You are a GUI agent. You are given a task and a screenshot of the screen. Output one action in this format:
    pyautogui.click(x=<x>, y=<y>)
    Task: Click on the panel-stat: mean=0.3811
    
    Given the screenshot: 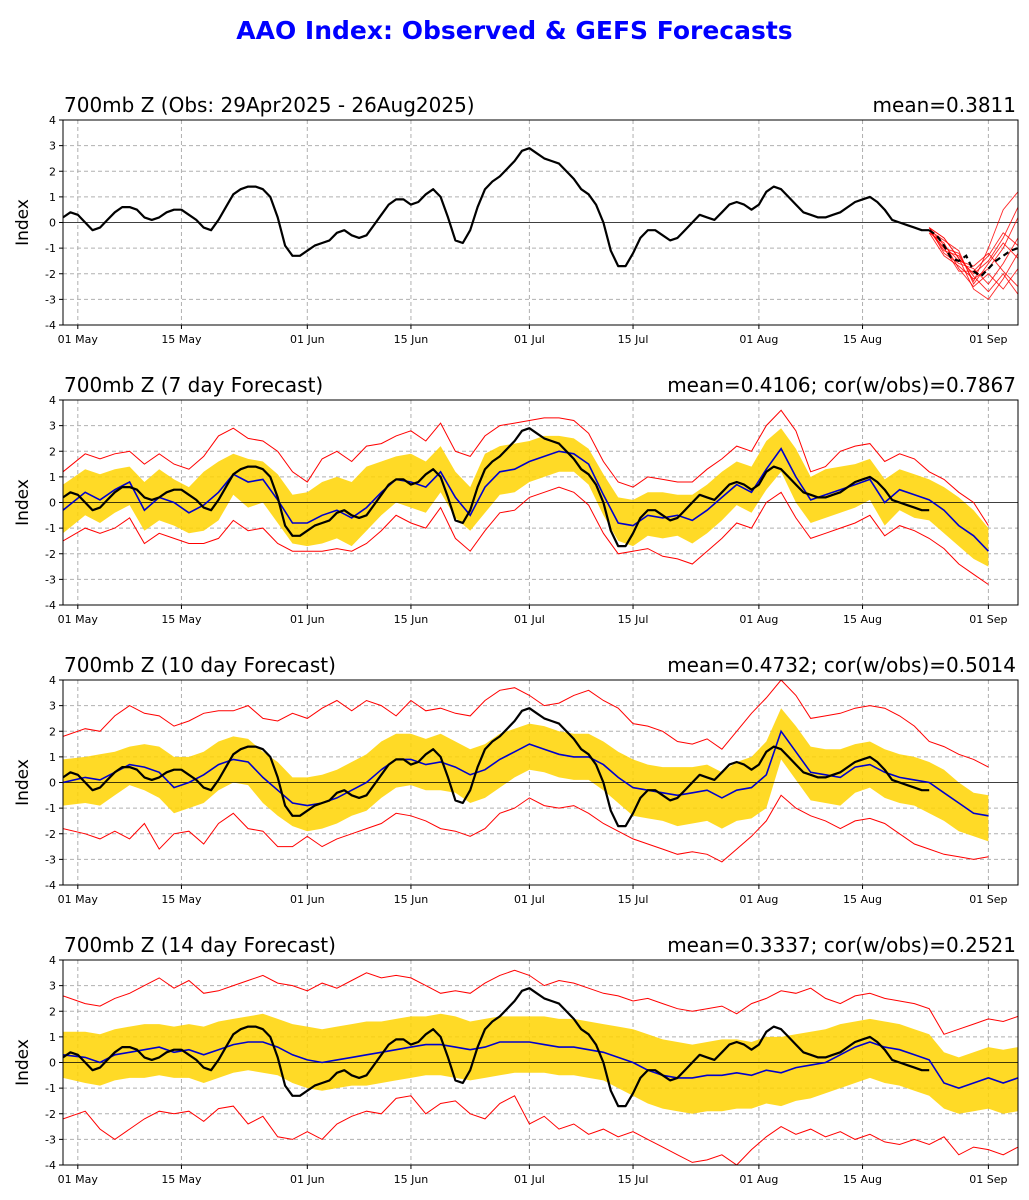 What is the action you would take?
    pyautogui.click(x=944, y=105)
    